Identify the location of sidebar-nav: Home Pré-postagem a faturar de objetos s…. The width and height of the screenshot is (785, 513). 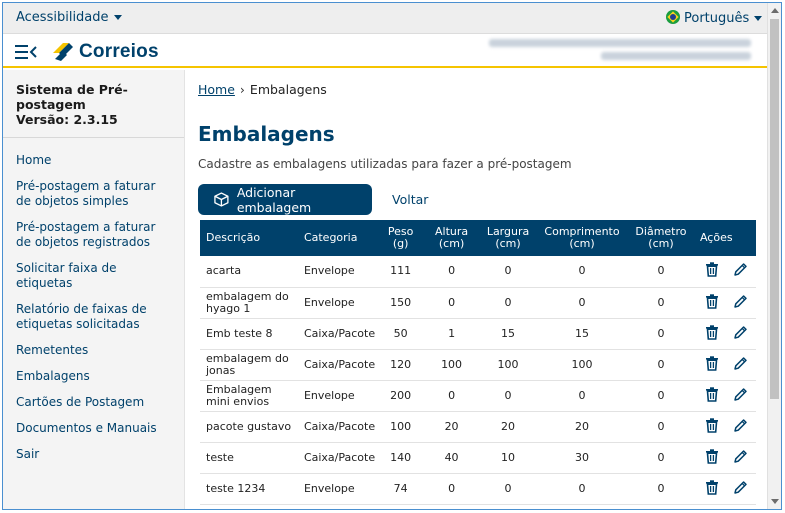
(93, 300).